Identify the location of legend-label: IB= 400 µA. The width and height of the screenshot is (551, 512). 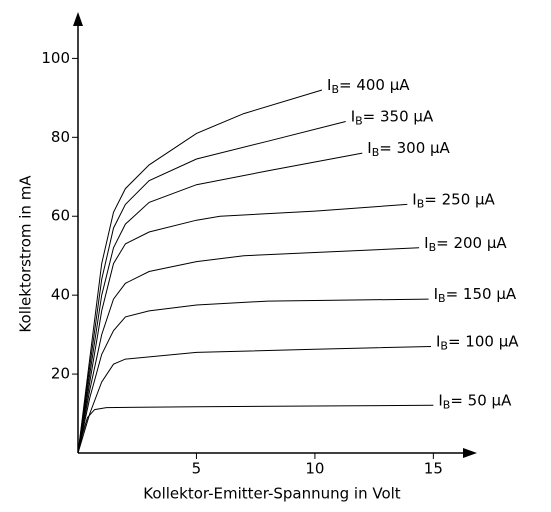
(368, 85).